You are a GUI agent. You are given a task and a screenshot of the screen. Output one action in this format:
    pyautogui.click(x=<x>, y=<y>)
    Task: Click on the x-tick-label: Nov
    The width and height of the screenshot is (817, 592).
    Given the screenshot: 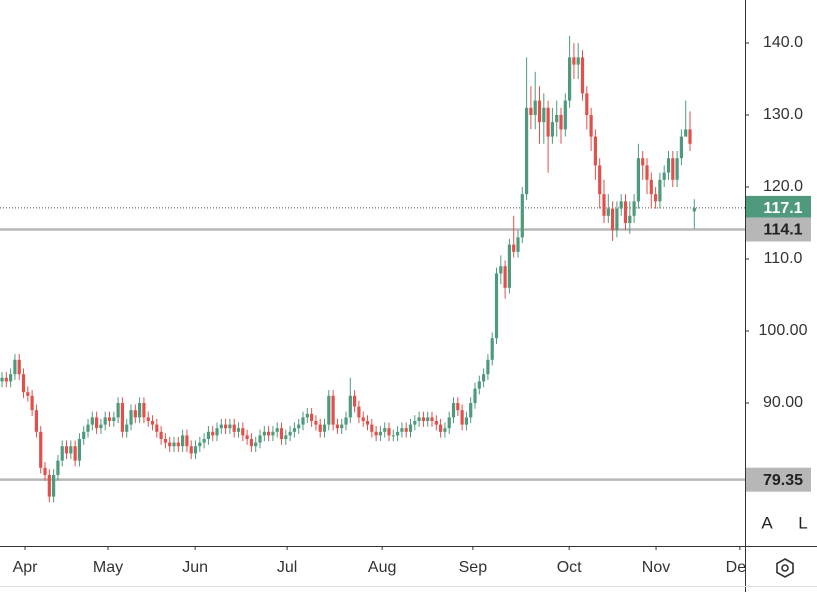 What is the action you would take?
    pyautogui.click(x=656, y=567)
    